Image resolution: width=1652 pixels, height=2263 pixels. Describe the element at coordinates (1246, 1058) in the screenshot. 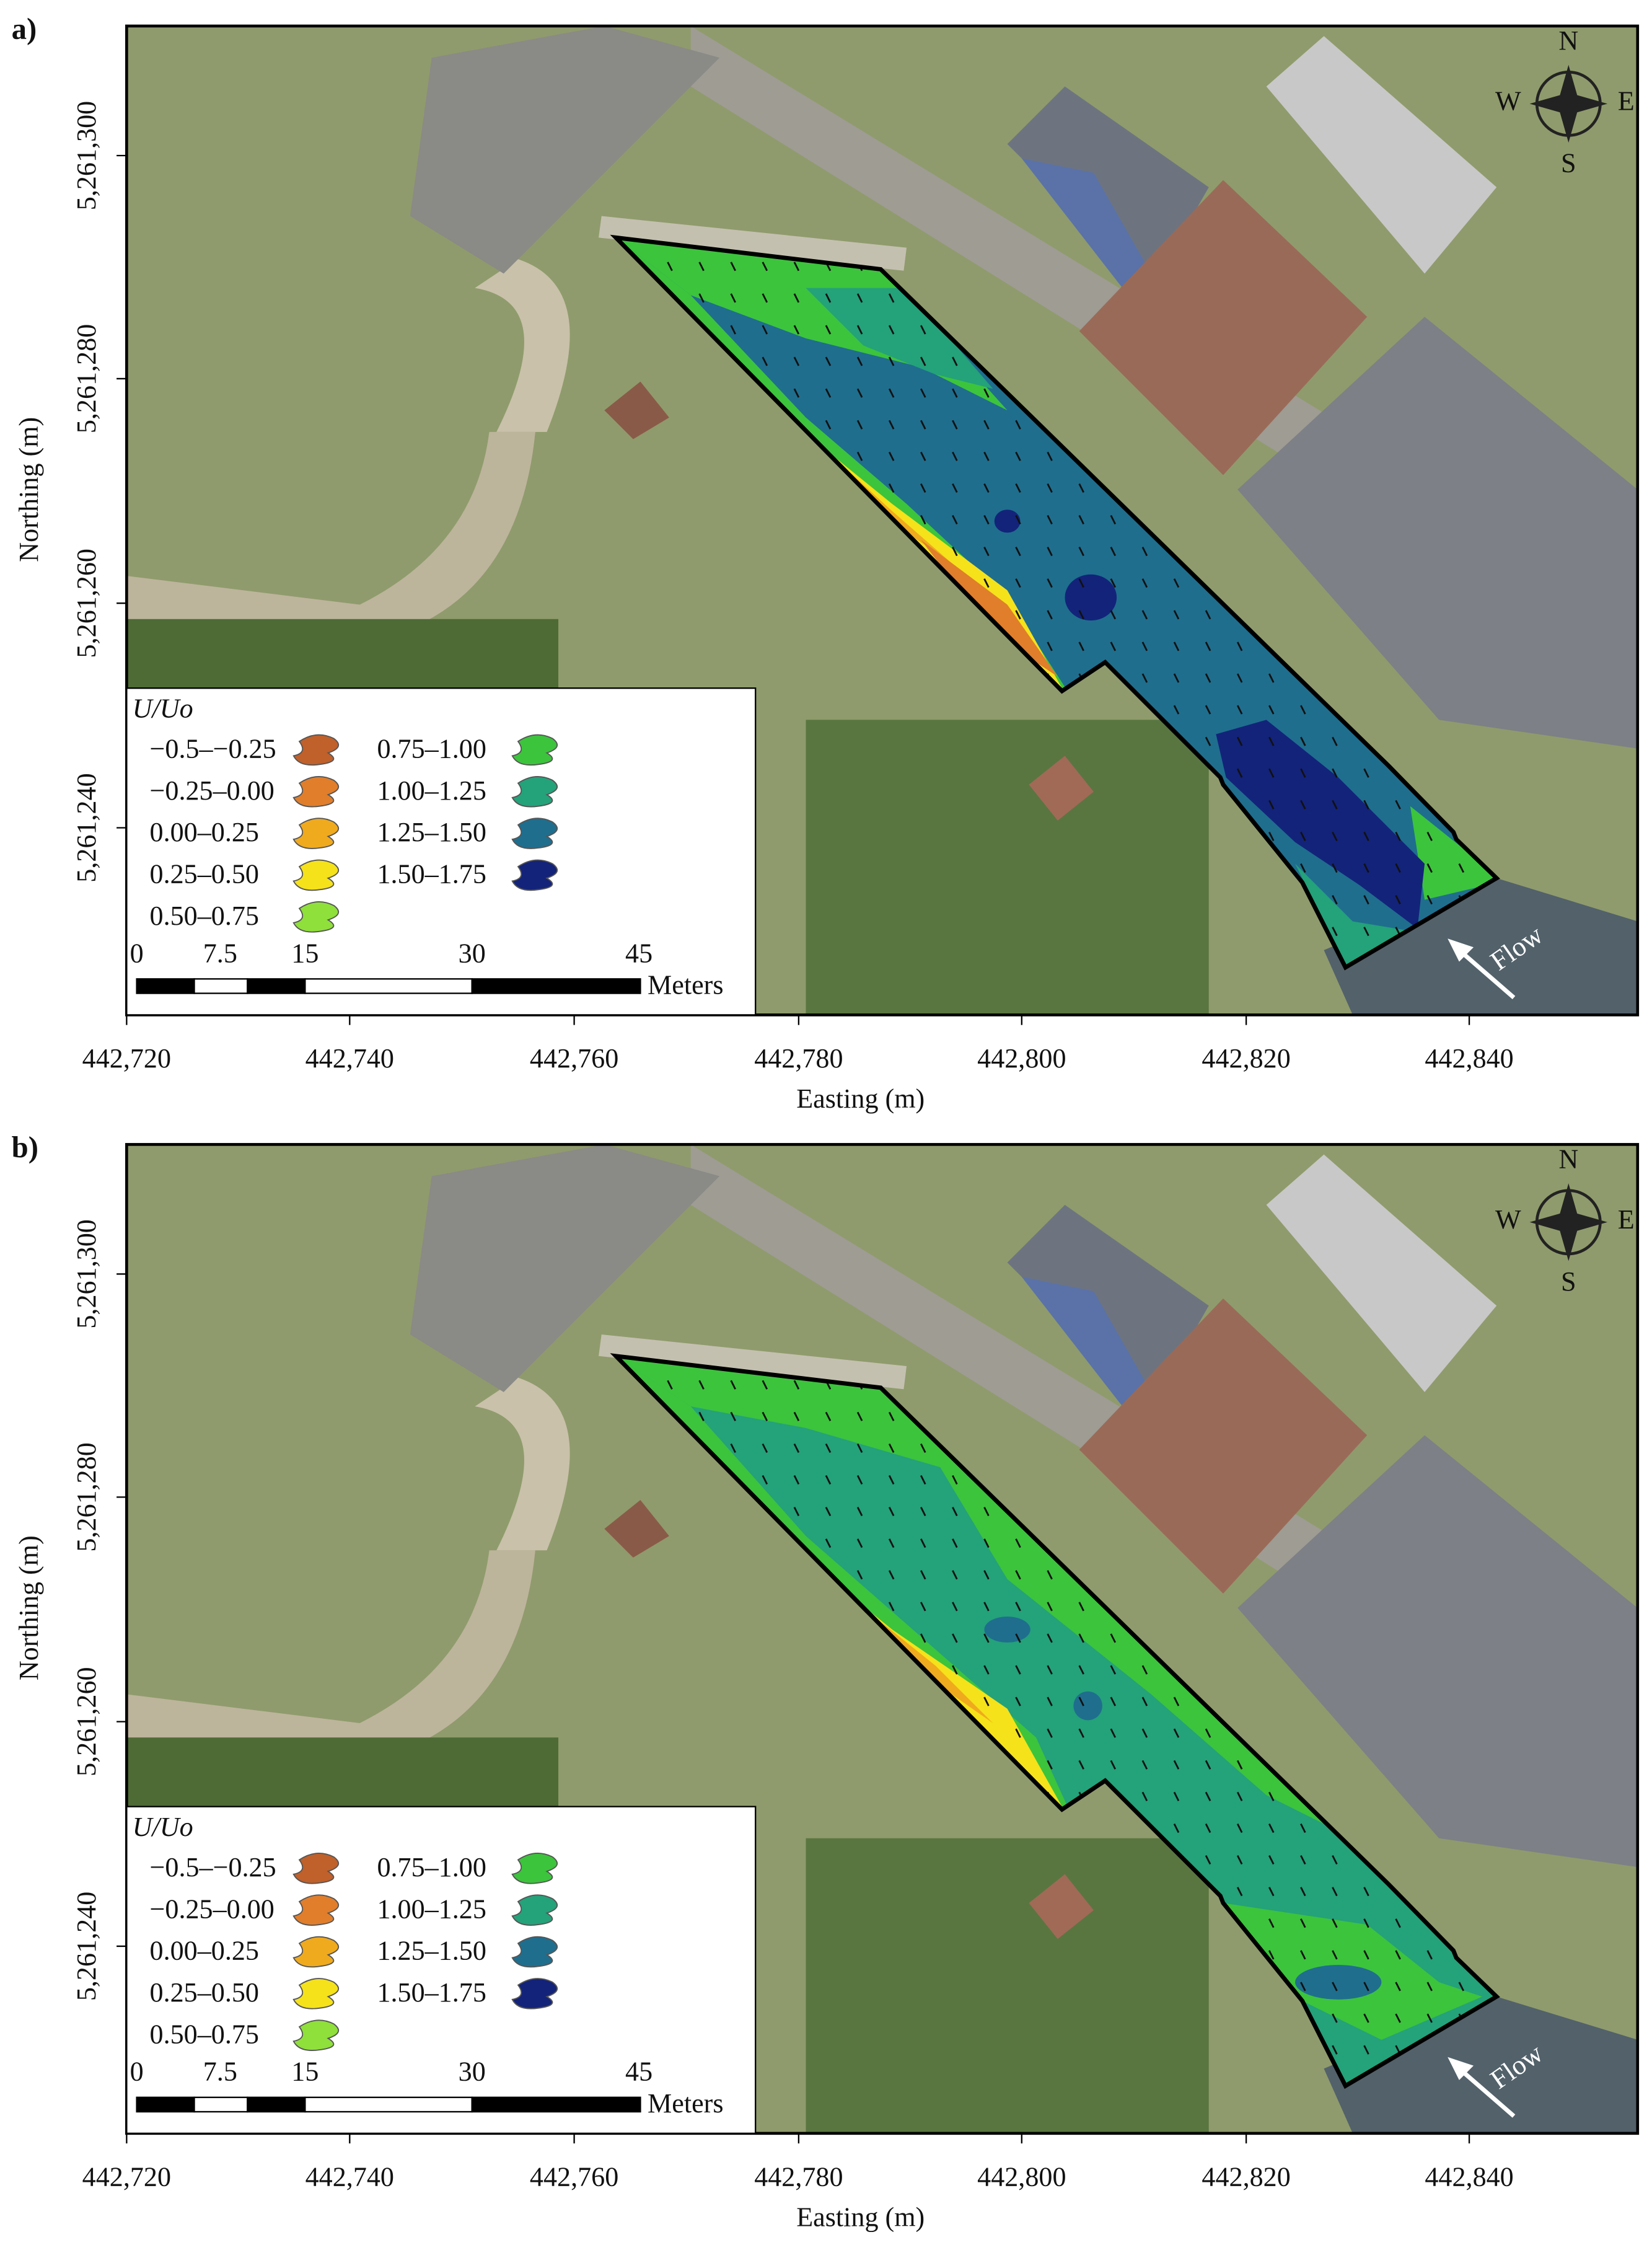

I see `x-tick-label: 442,820` at that location.